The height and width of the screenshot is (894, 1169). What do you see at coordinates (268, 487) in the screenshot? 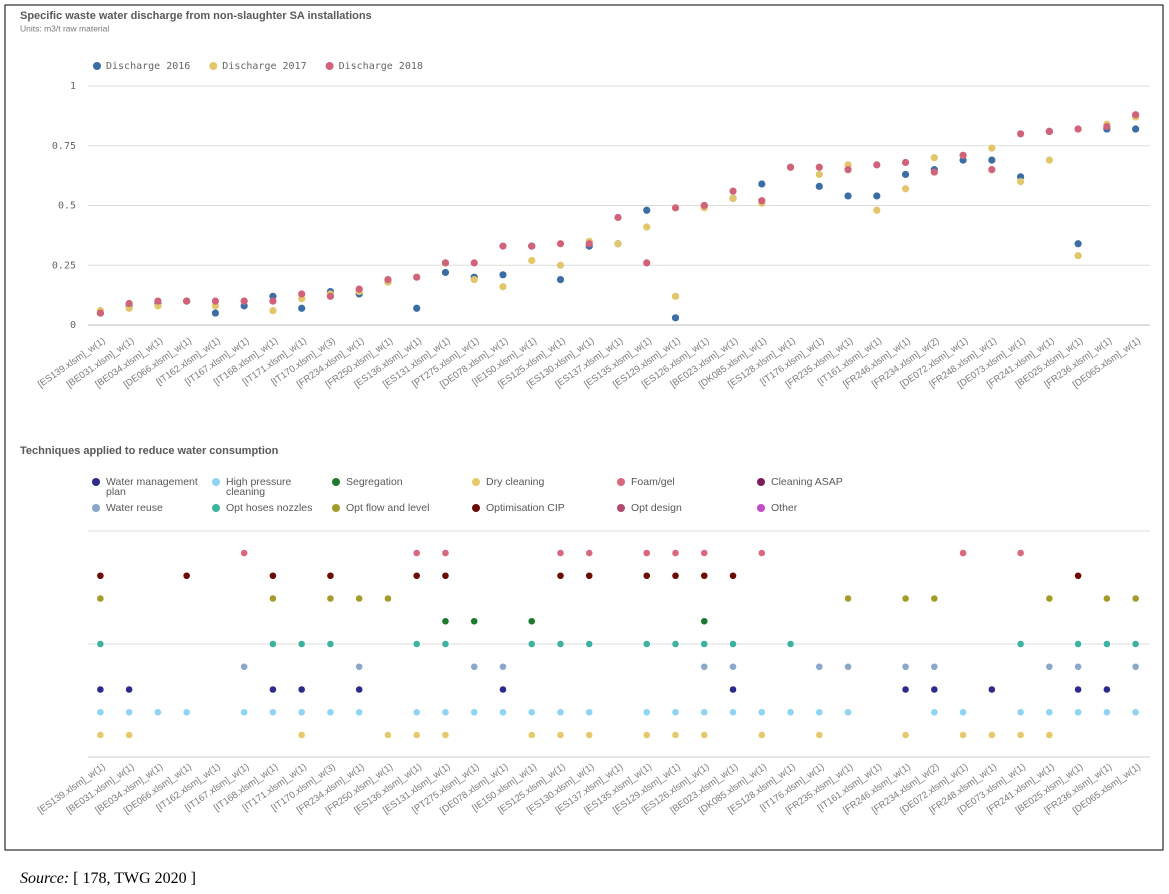
I see `legend-item: High pressure cleaning` at bounding box center [268, 487].